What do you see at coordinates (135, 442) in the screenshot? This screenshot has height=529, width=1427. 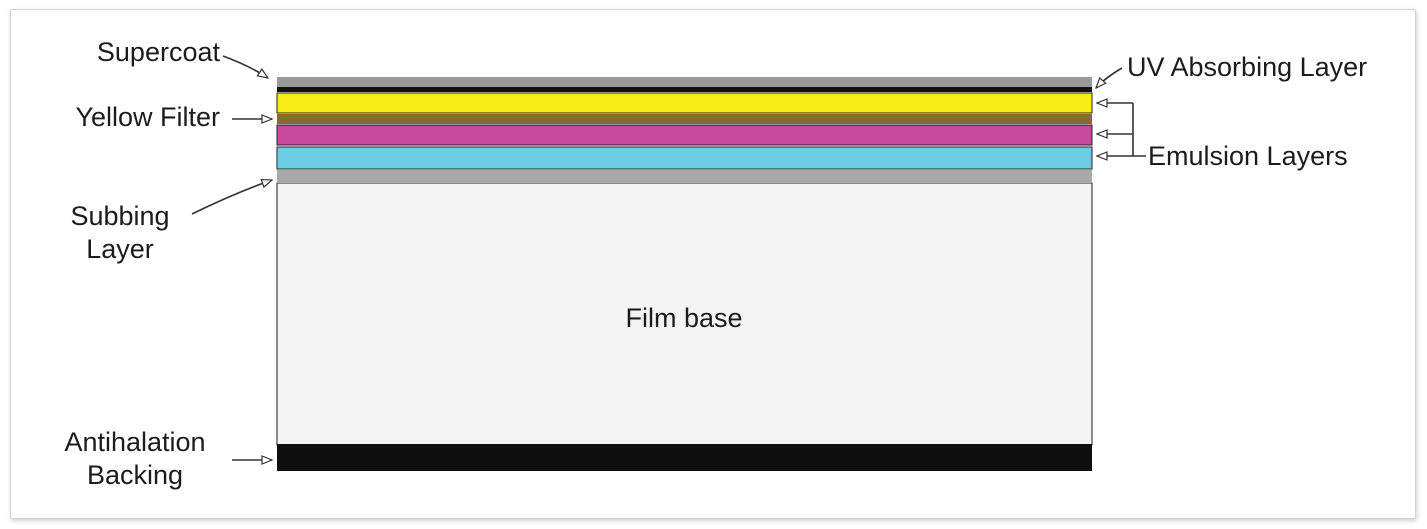 I see `antihalation-label-line1: Antihalation` at bounding box center [135, 442].